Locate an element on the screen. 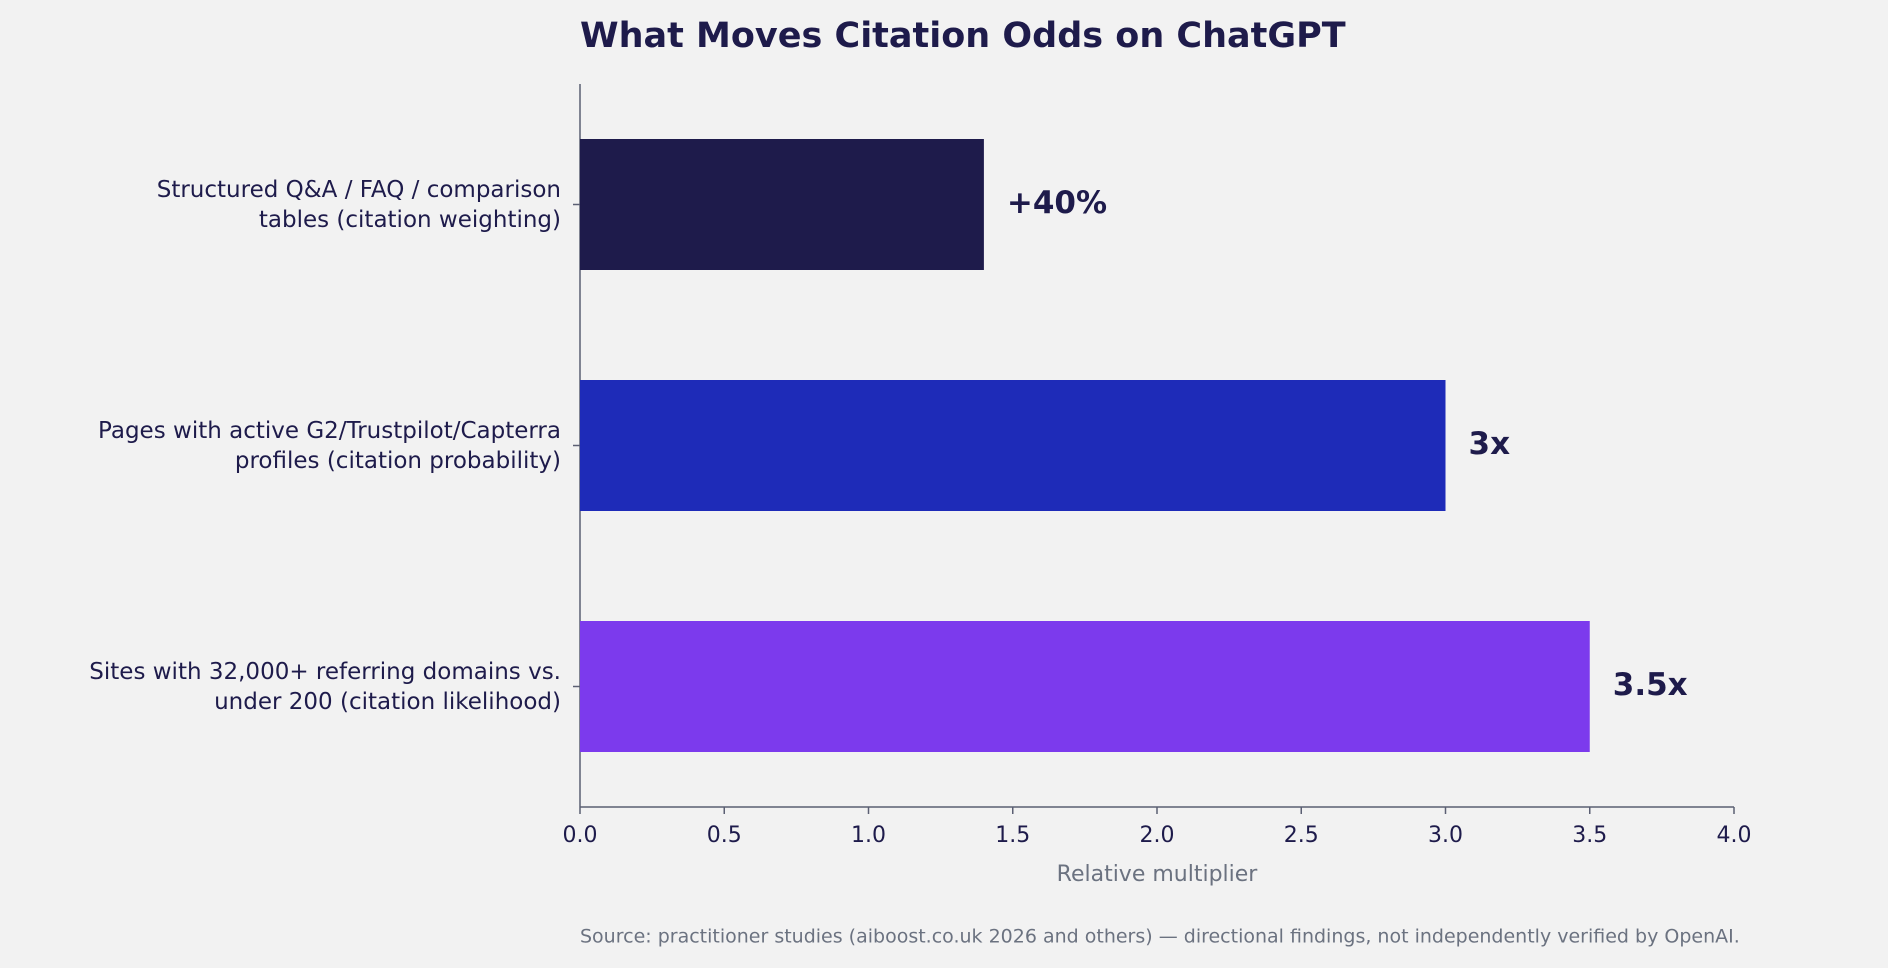  x-tick-label: 2.5 is located at coordinates (1301, 835).